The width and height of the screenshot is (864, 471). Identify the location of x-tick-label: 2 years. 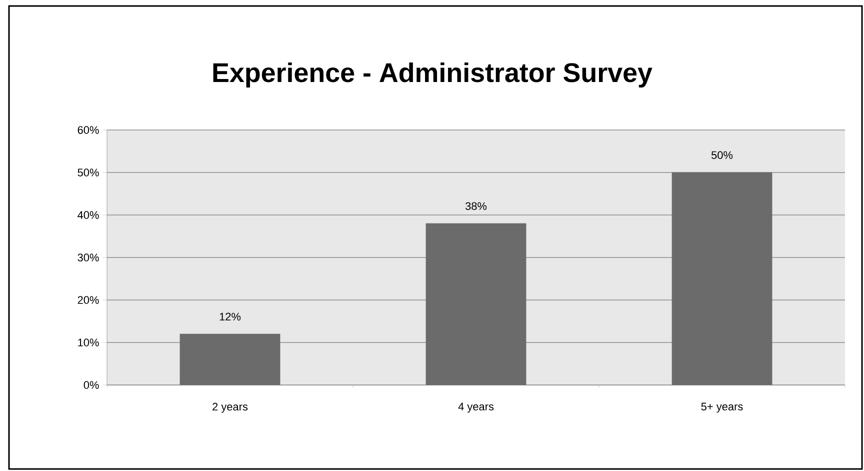
(230, 407).